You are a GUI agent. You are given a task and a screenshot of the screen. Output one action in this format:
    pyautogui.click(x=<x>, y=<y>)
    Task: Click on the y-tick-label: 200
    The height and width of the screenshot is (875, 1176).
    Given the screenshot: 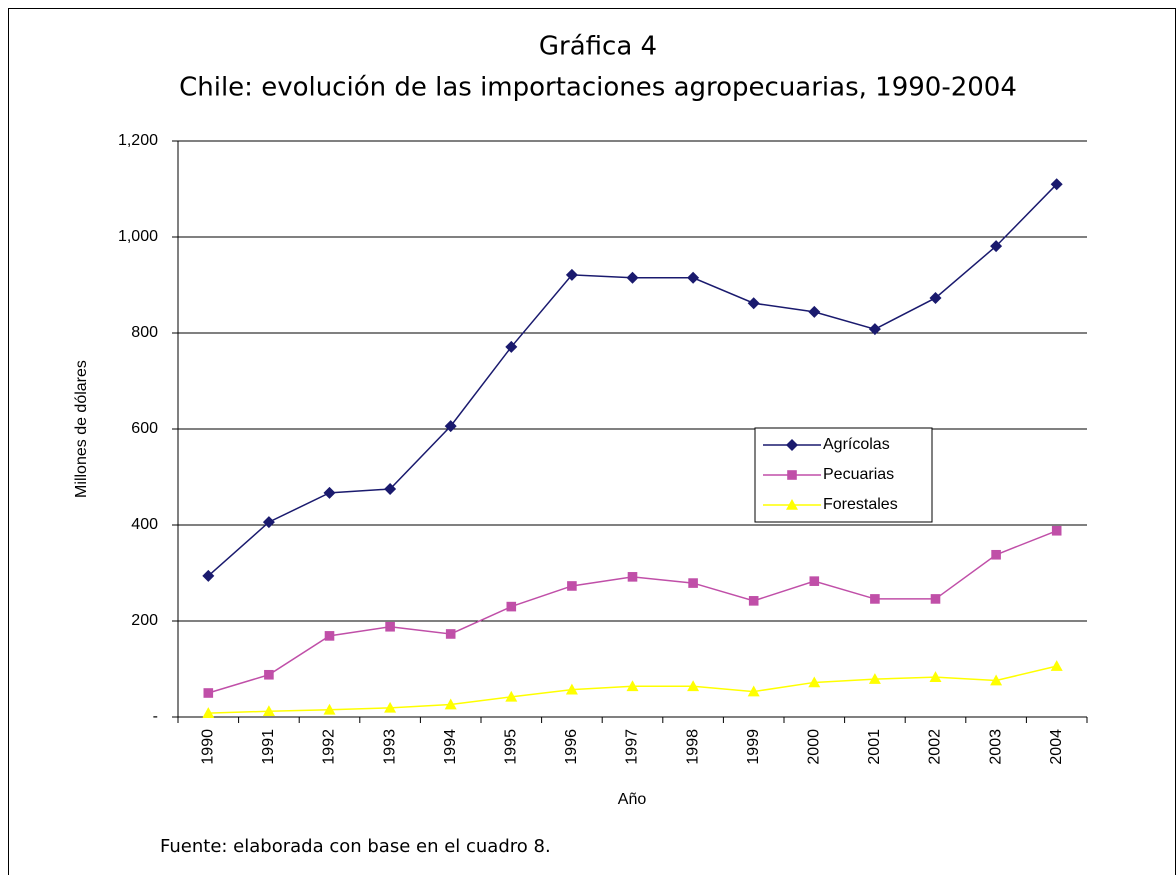 What is the action you would take?
    pyautogui.click(x=144, y=620)
    